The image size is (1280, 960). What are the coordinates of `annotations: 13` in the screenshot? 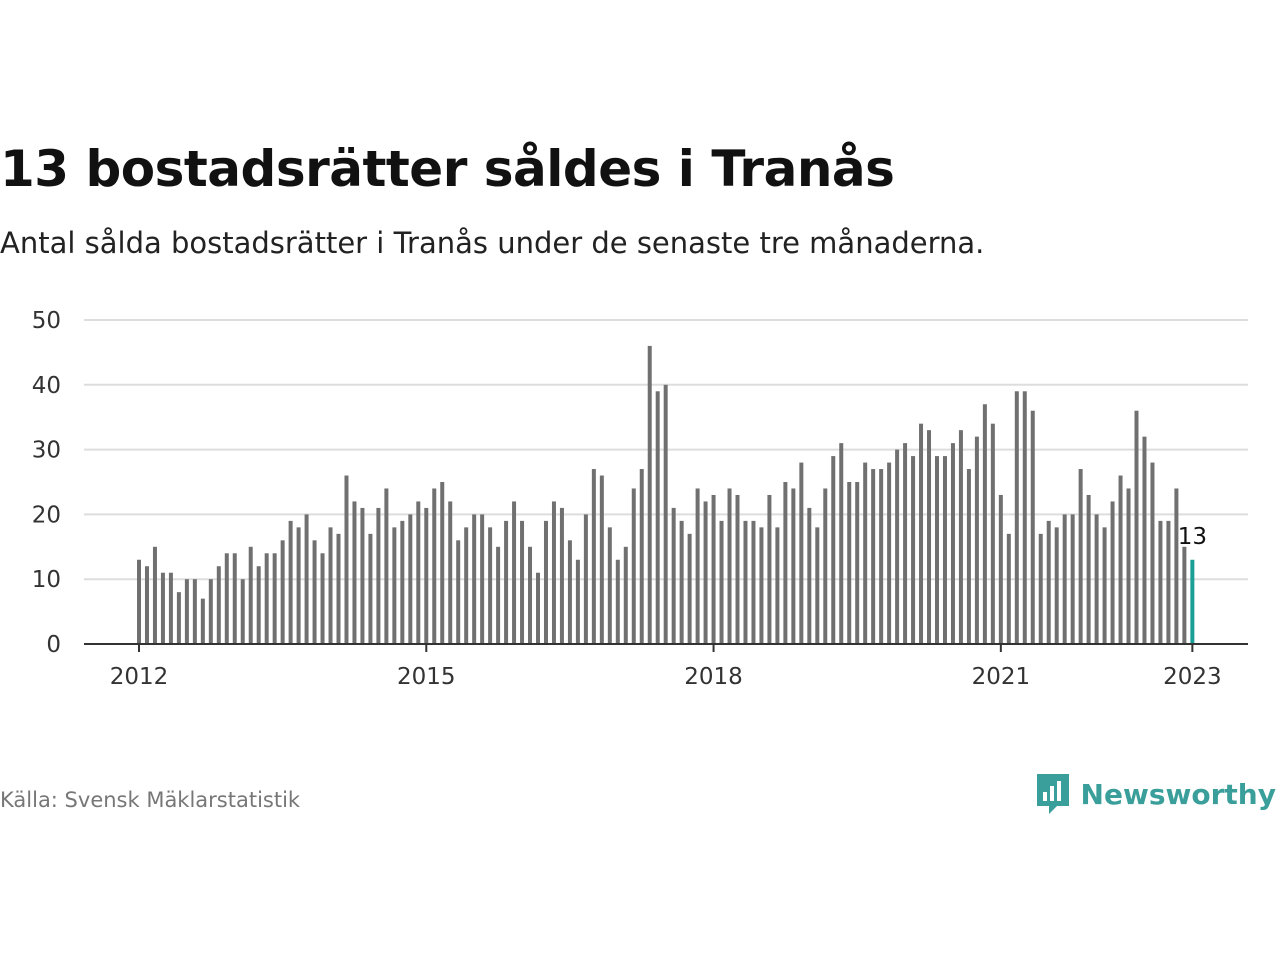 It's located at (1192, 537).